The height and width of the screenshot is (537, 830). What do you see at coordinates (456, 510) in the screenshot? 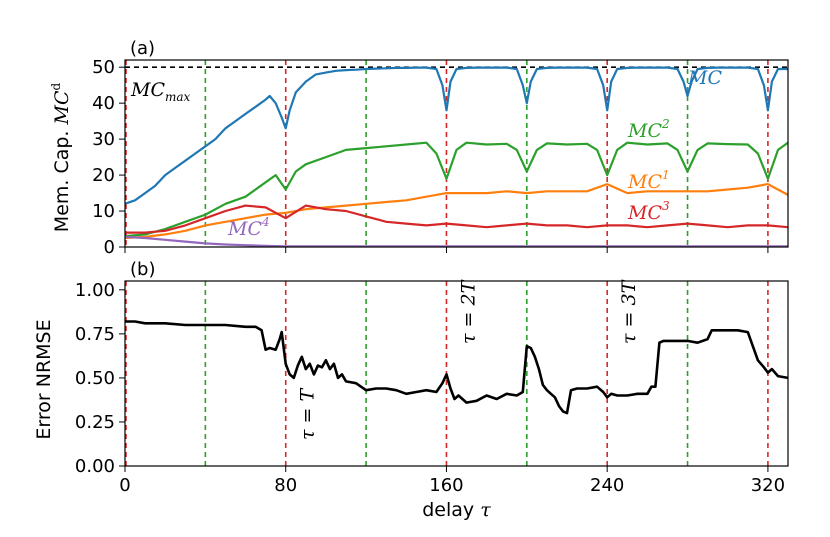
I see `x-axis-label: delay τ` at bounding box center [456, 510].